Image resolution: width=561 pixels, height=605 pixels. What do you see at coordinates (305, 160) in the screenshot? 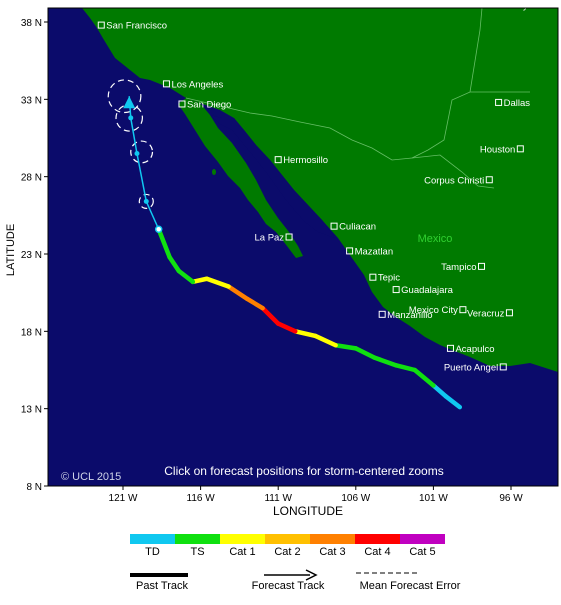
I see `city-label: Hermosillo` at bounding box center [305, 160].